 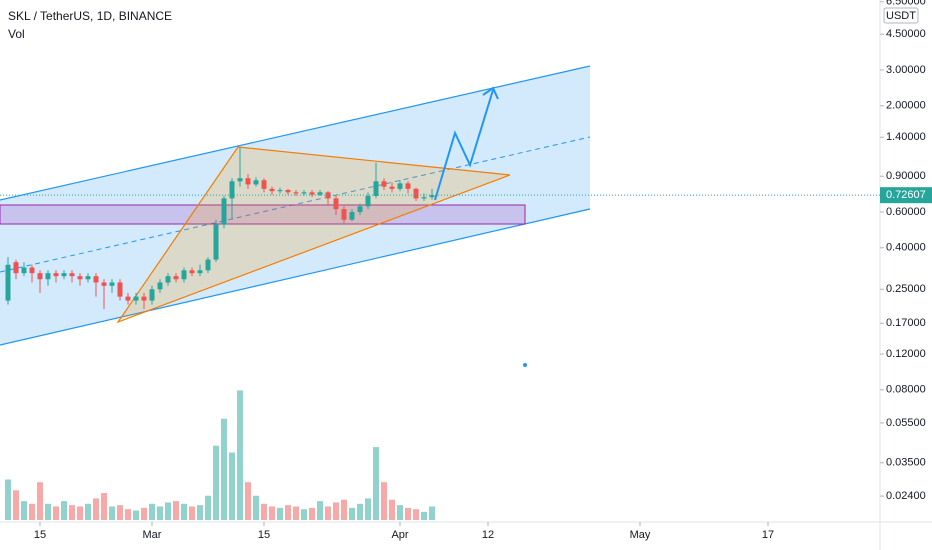 I want to click on y-tick-label: 2.00000, so click(x=906, y=106).